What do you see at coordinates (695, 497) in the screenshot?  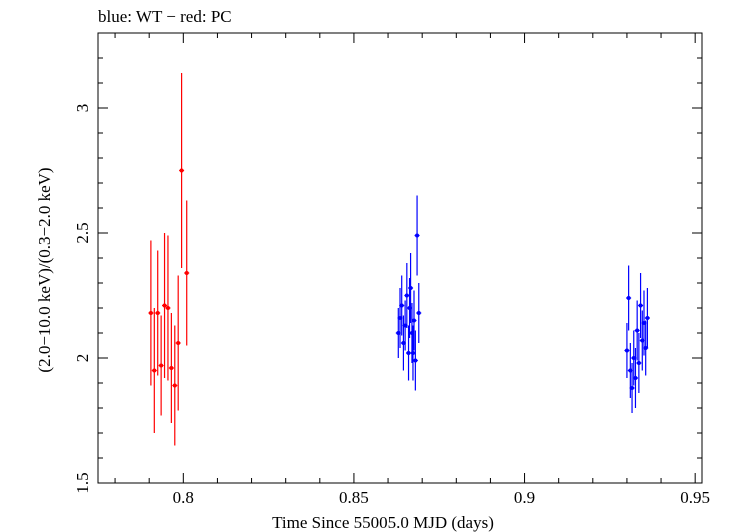 I see `x-tick-label: 0.95` at bounding box center [695, 497].